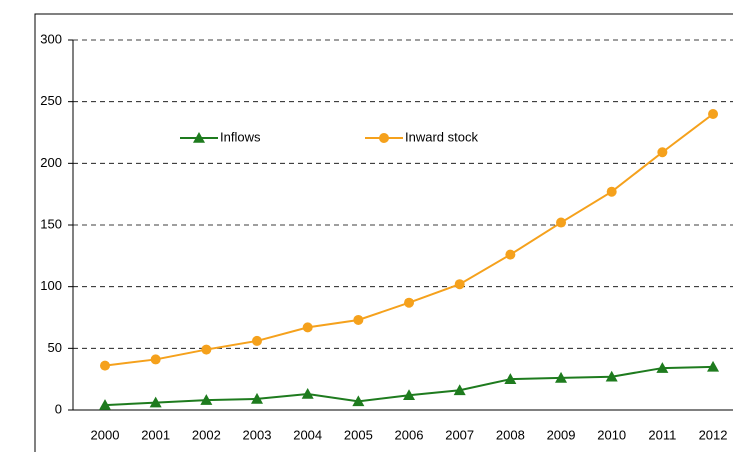 The height and width of the screenshot is (452, 733). Describe the element at coordinates (611, 434) in the screenshot. I see `x-tick-label: 2010` at that location.